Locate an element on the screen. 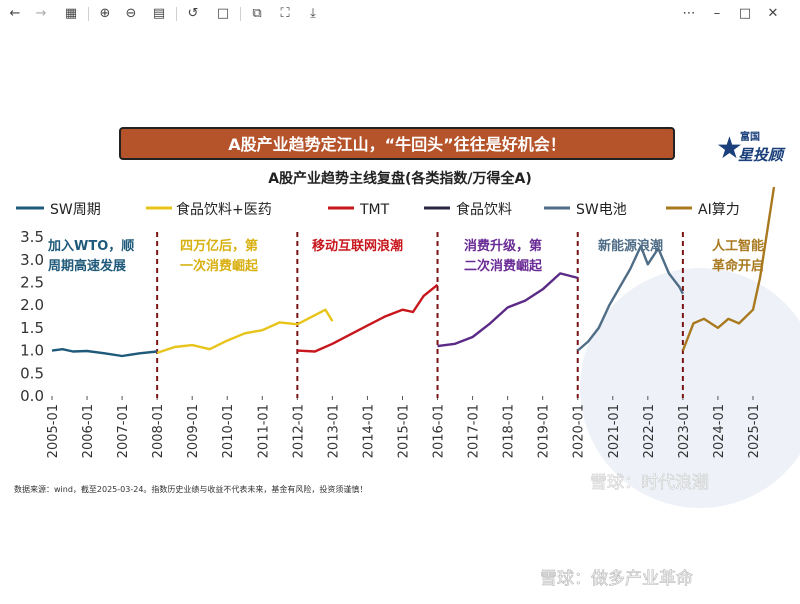  x-tick-label: 2011-01 is located at coordinates (263, 431).